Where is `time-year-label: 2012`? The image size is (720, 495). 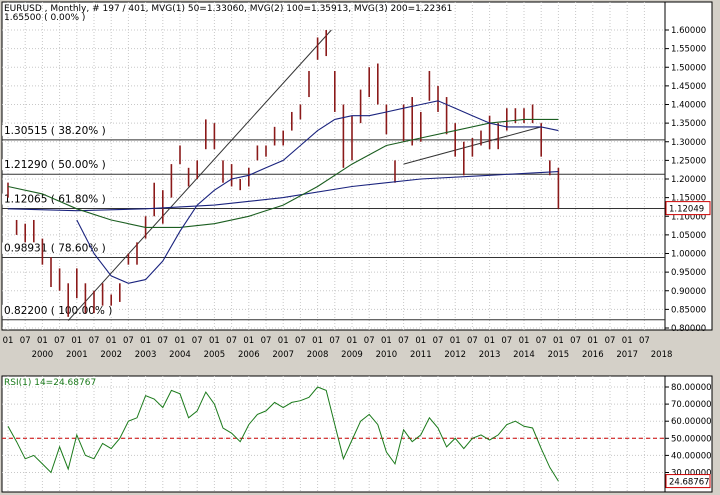 time-year-label: 2012 is located at coordinates (455, 355).